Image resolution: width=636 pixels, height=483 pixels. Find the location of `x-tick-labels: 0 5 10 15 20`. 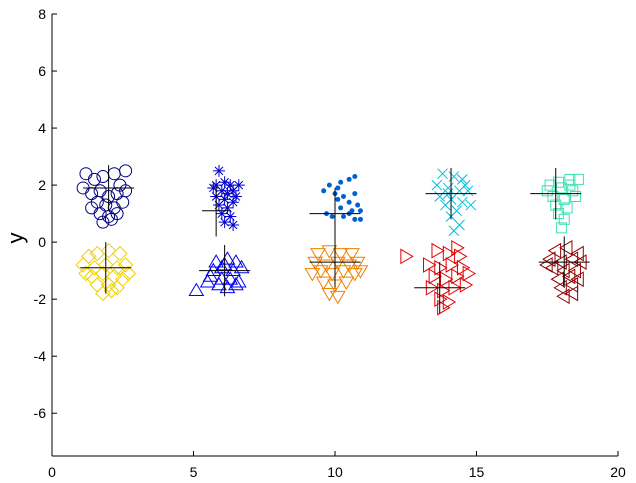

x-tick-labels: 0 5 10 15 20 is located at coordinates (337, 472).